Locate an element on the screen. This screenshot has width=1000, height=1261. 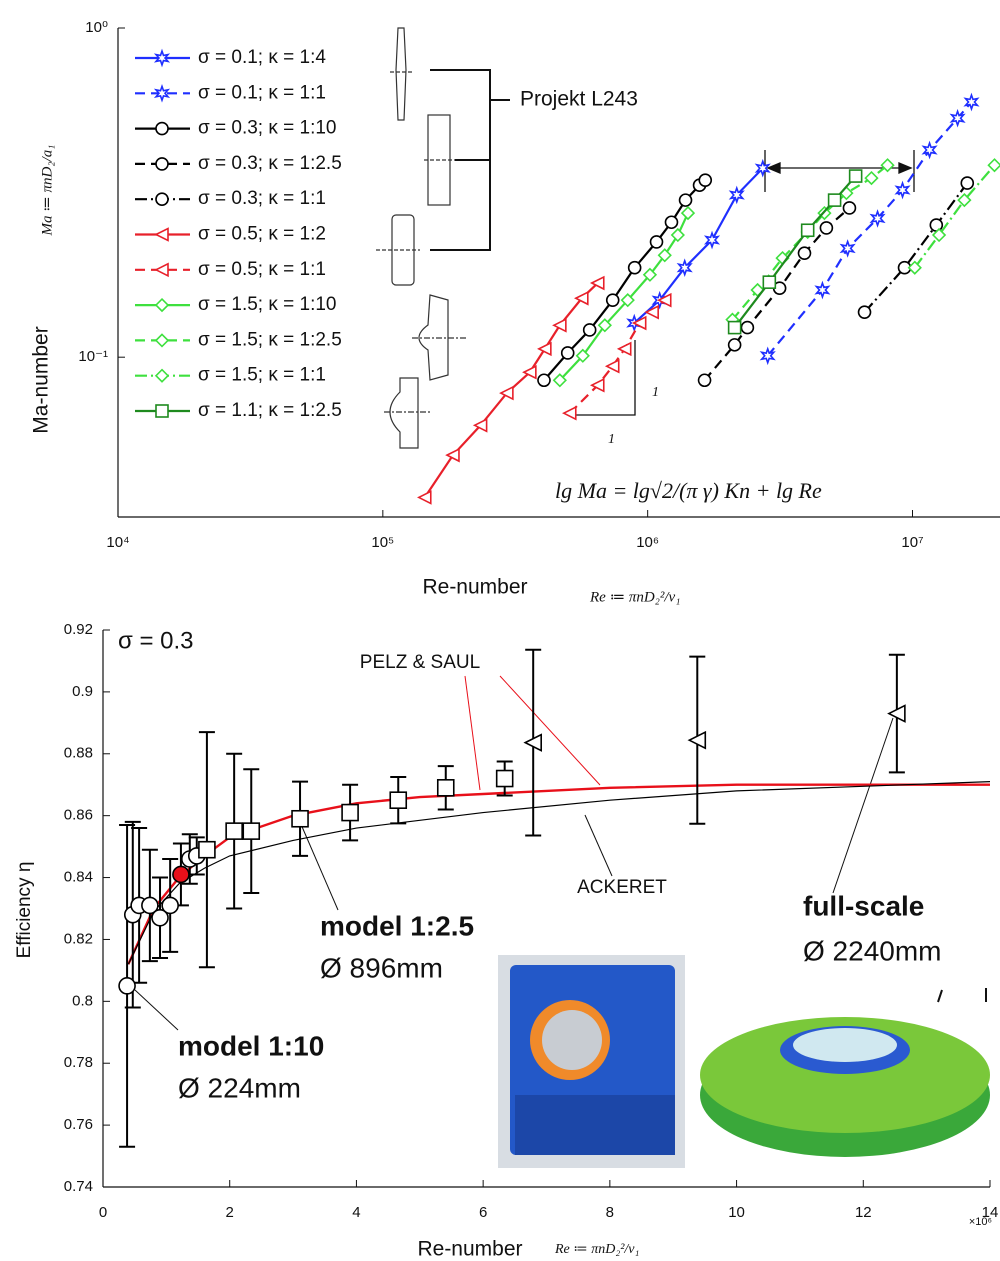
x-tick-label: 8 is located at coordinates (610, 1212).